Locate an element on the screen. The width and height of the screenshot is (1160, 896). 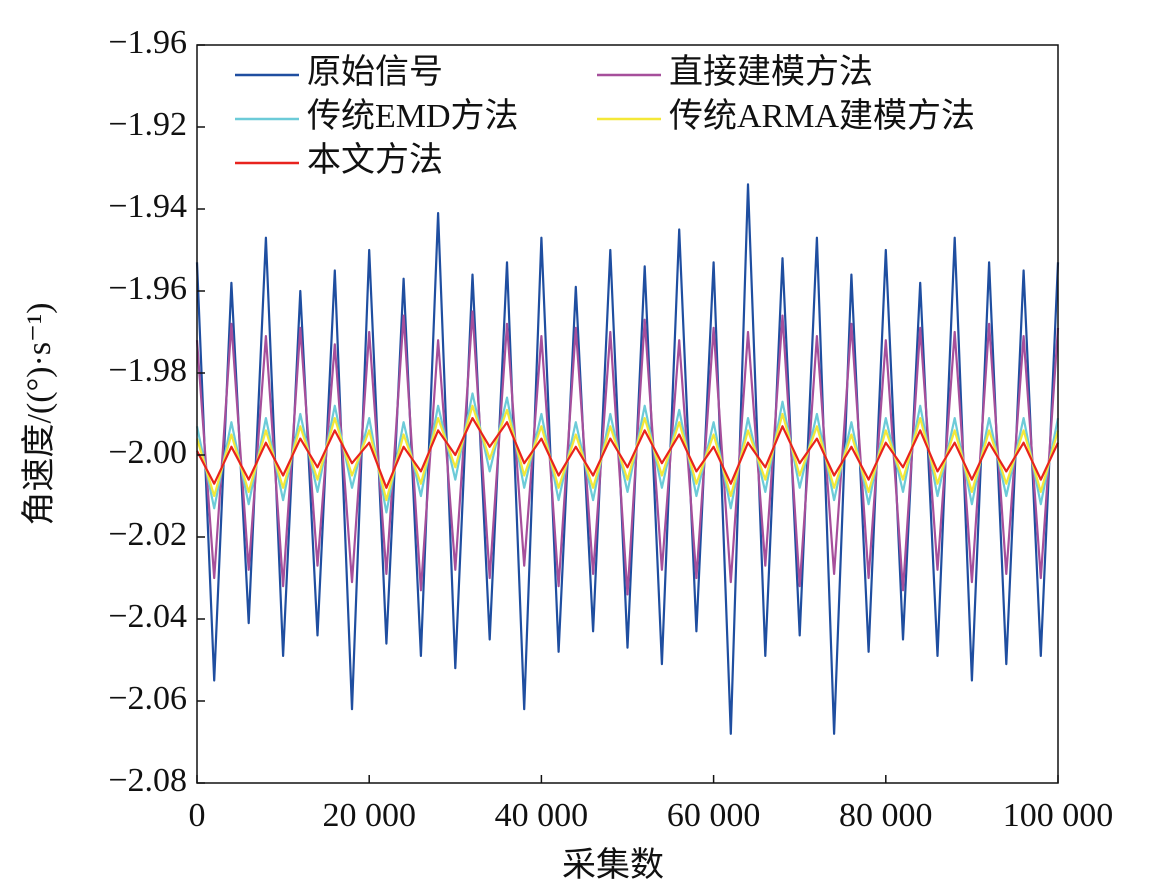
x-tick-label: 40 000 is located at coordinates (542, 815).